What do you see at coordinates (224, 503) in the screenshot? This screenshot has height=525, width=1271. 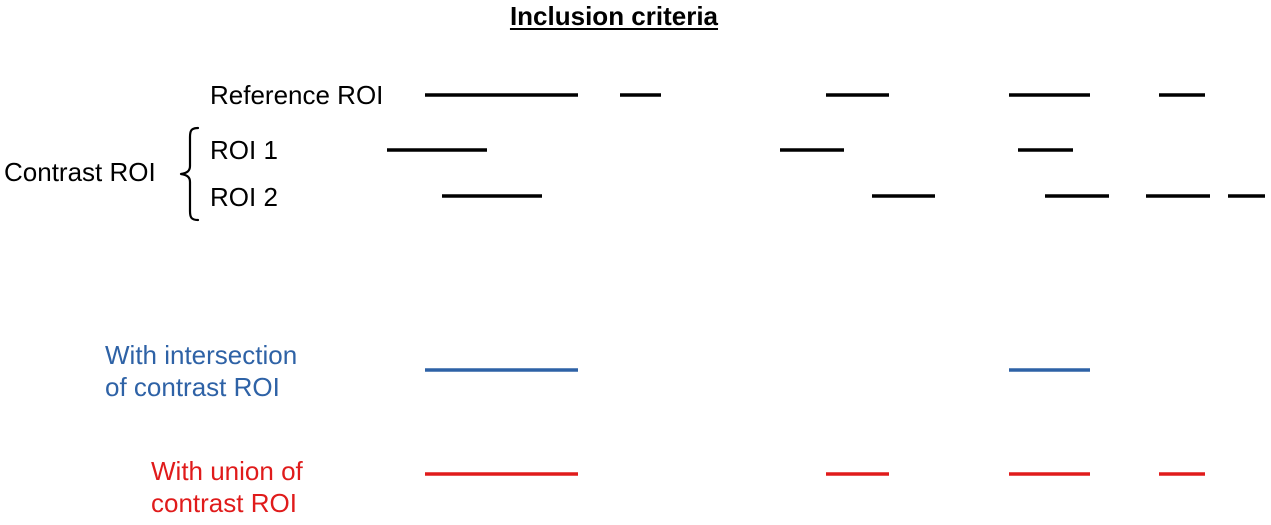 I see `union-label-line-2: contrast ROI` at bounding box center [224, 503].